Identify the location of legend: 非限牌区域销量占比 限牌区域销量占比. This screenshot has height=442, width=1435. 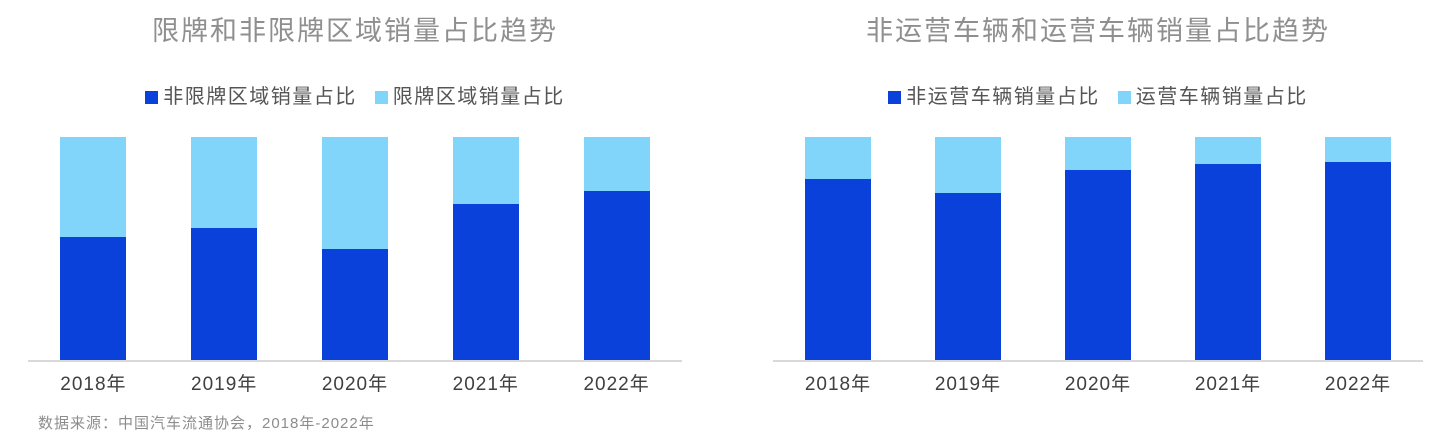
(355, 97).